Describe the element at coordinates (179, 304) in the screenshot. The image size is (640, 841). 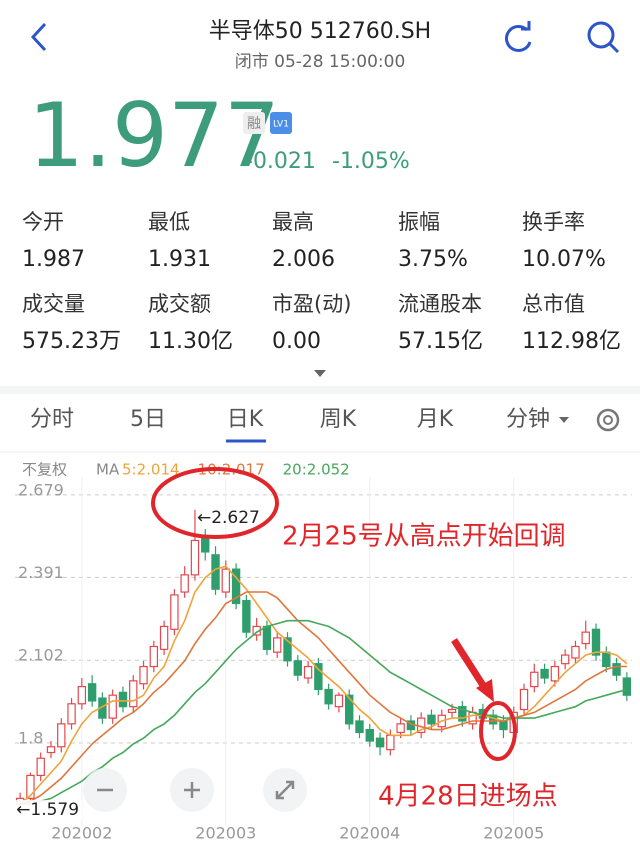
I see `stat-label: 成交额` at that location.